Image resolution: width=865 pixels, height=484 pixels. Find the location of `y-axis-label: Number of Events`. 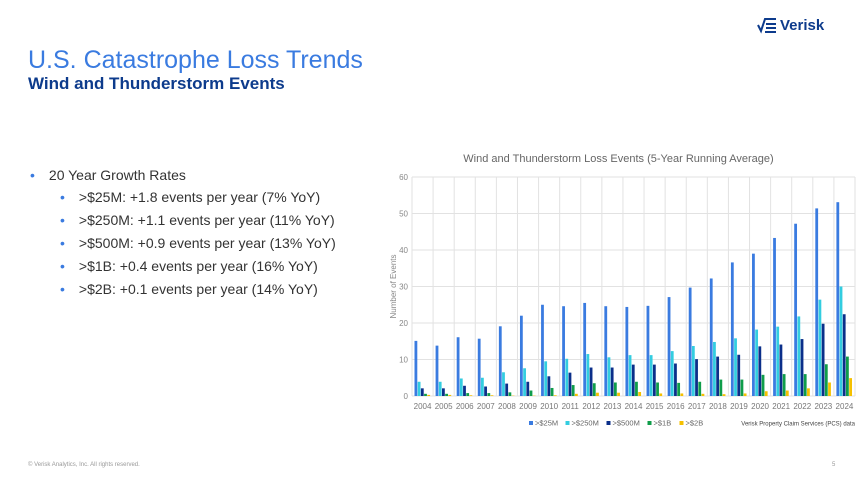

y-axis-label: Number of Events is located at coordinates (393, 286).